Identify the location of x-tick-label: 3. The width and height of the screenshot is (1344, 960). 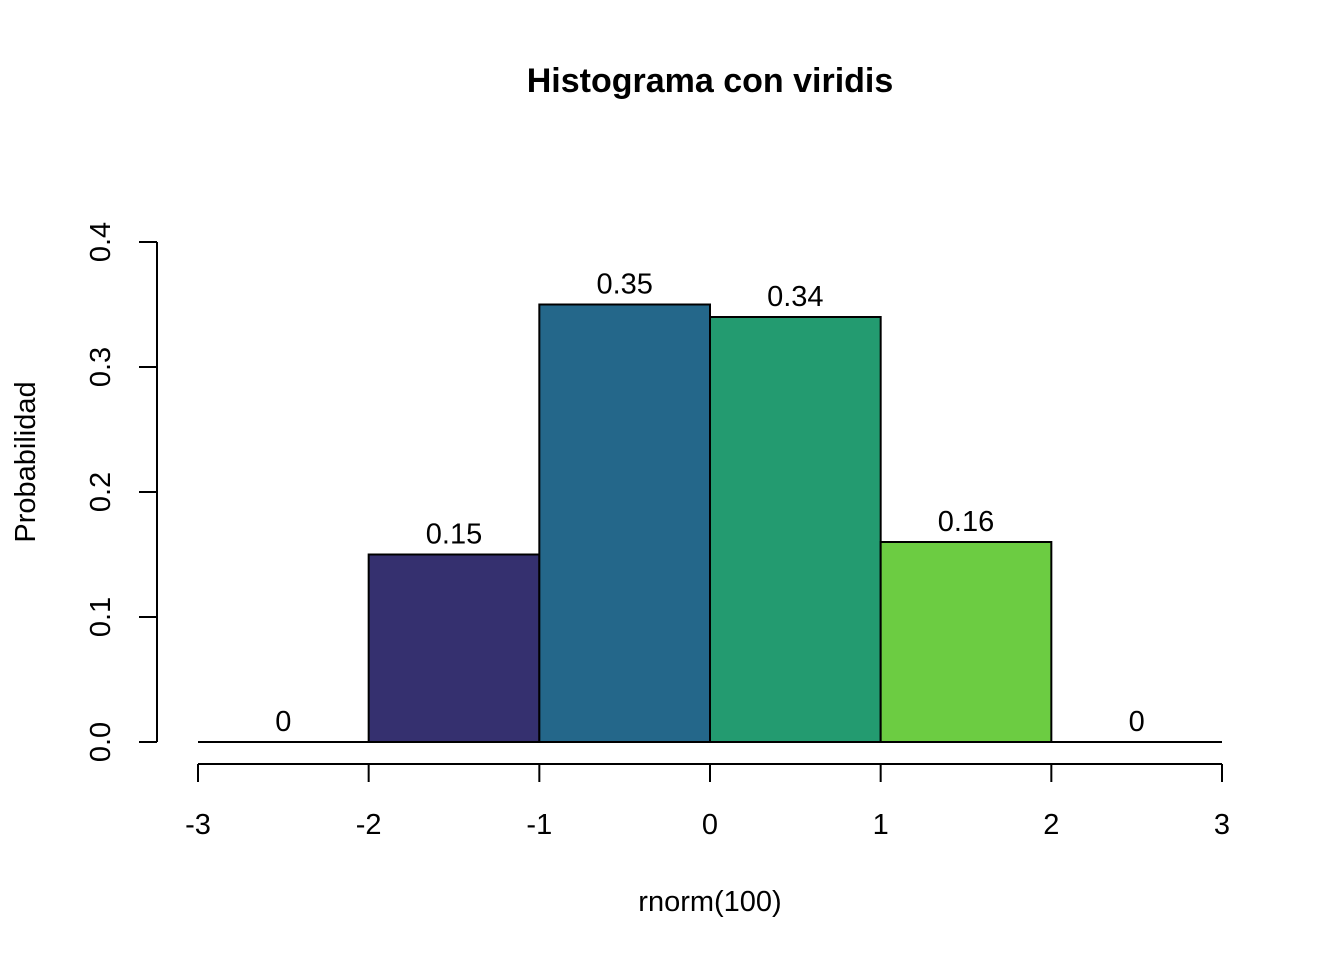
(1222, 825).